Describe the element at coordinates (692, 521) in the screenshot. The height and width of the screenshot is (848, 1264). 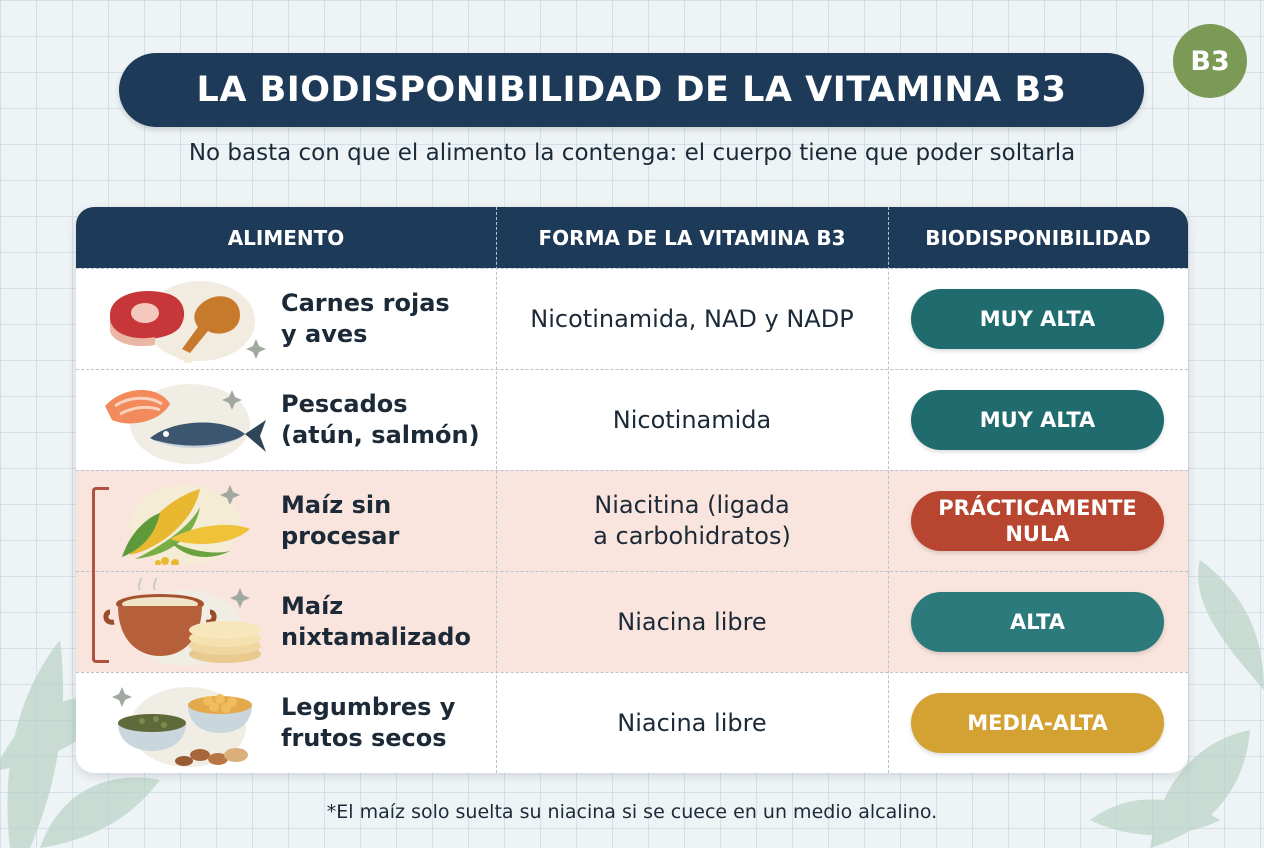
I see `vitamin-form: Niacitina (ligada a carbohidratos)` at that location.